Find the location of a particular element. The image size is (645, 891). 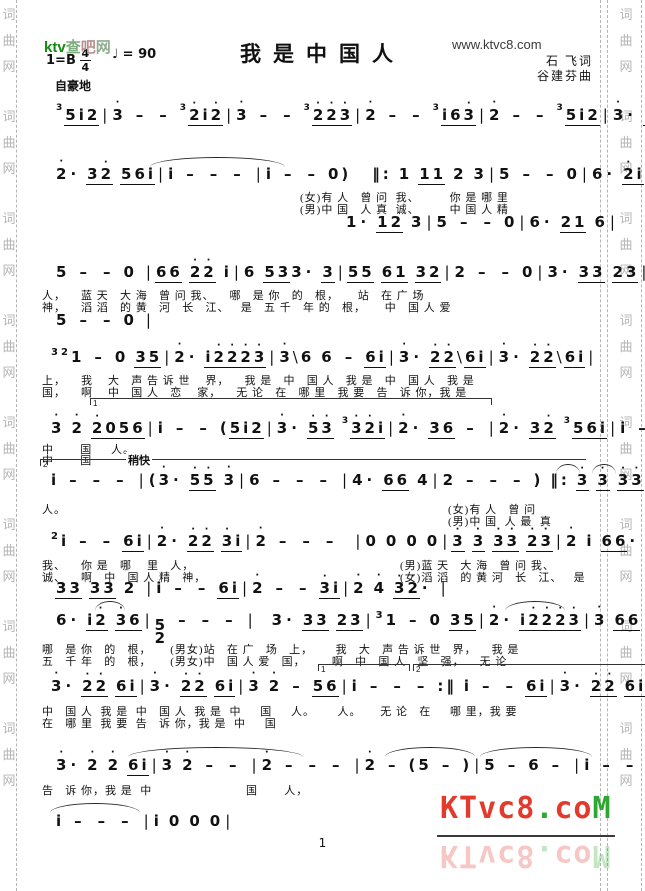

lyric-line: 人， 蓝 天 大 海 曾 问 我、 哪 是 你 的 根， 站 在 广 场 is located at coordinates (233, 296).